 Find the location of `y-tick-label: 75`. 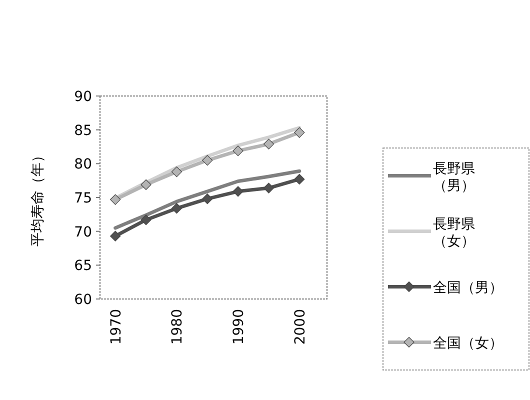

y-tick-label: 75 is located at coordinates (83, 198).